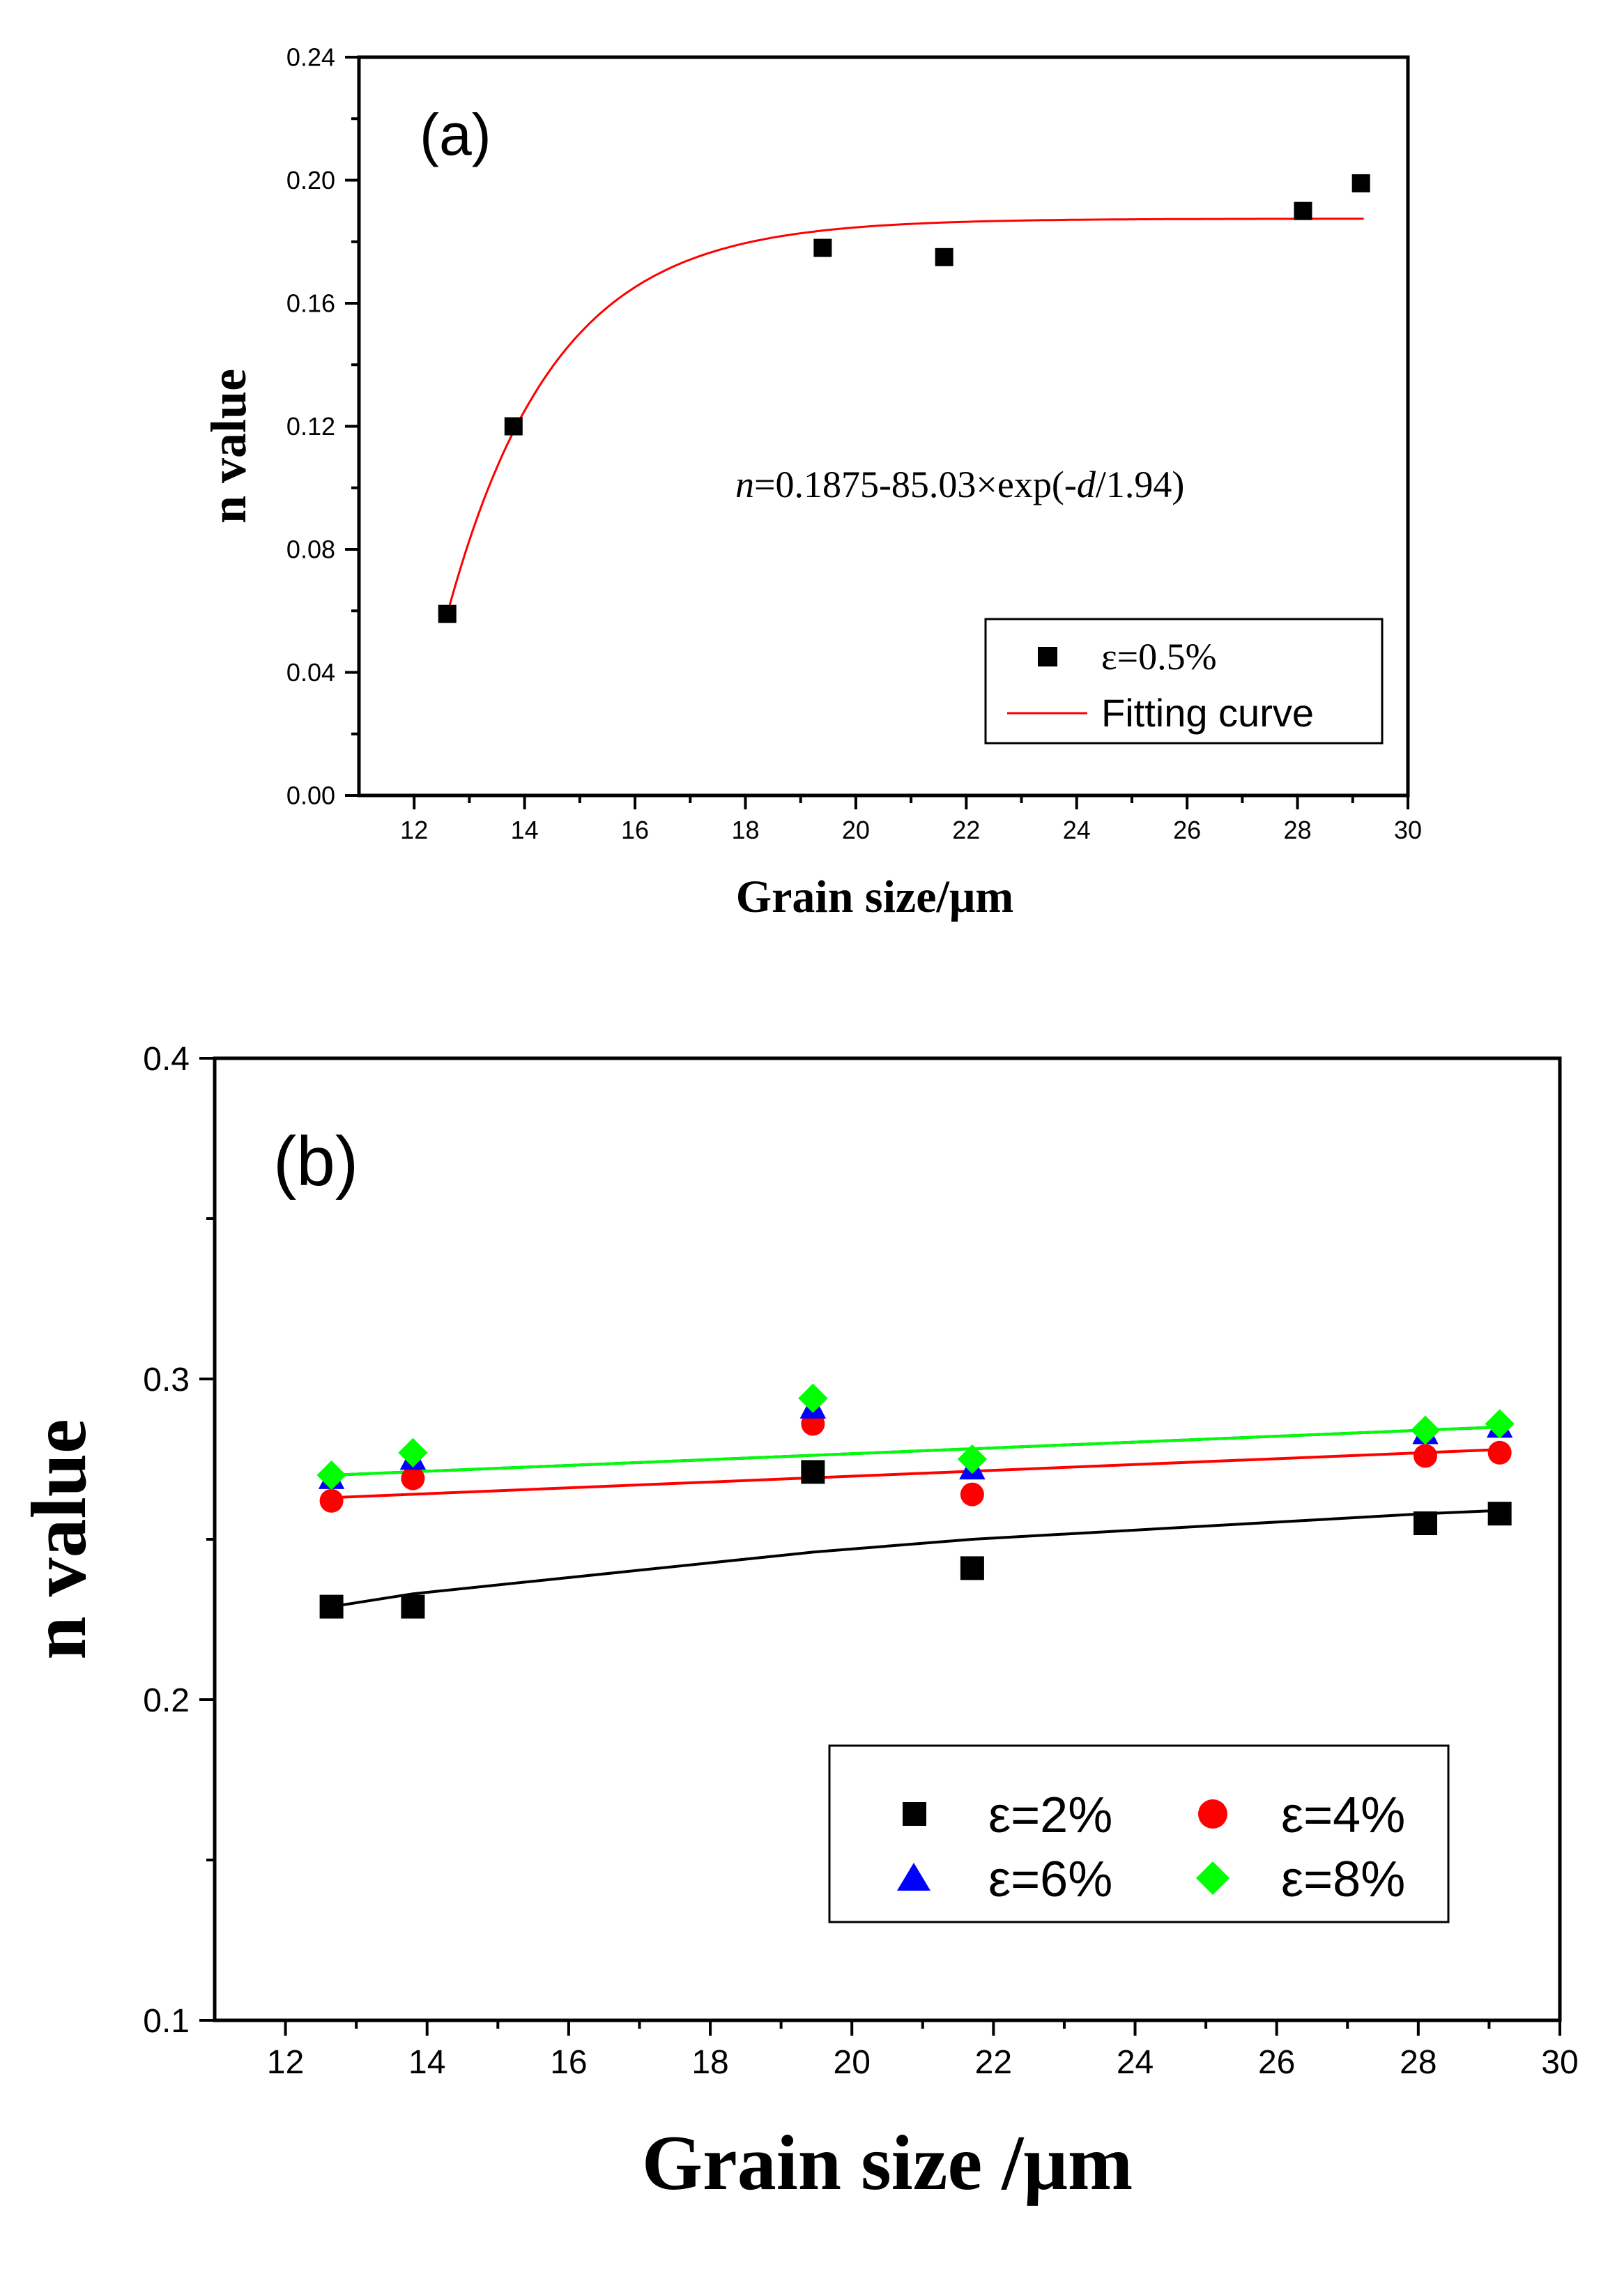  Describe the element at coordinates (310, 180) in the screenshot. I see `y-tick-label: 0.20` at that location.